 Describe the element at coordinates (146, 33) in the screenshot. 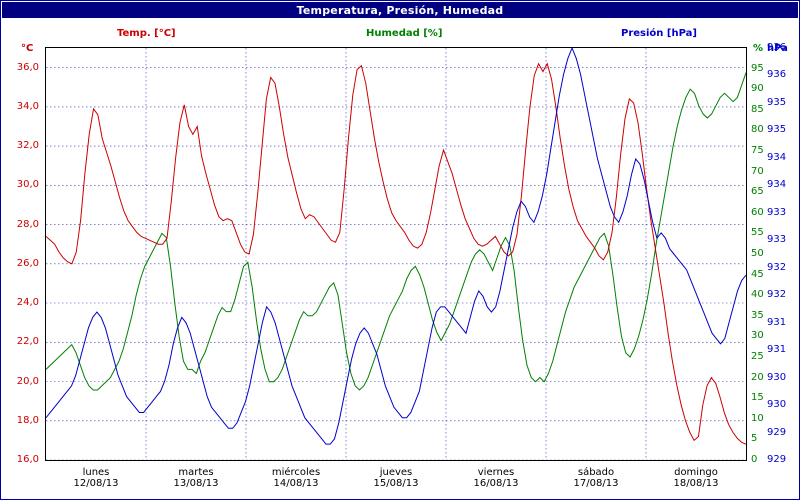

I see `legend-temperature: Temp. [°C]` at that location.